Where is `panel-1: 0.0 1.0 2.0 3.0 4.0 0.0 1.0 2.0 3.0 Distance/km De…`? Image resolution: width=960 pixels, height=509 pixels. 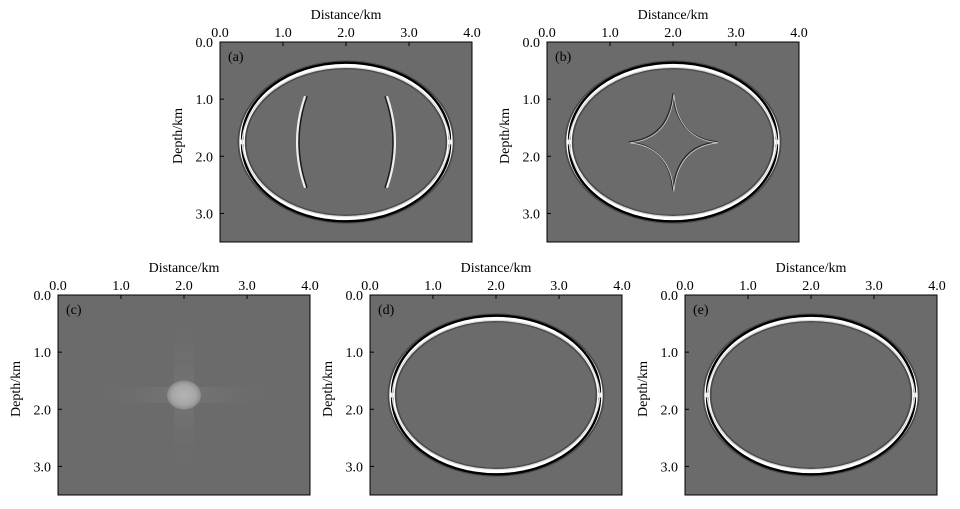 panel-1: 0.0 1.0 2.0 3.0 4.0 0.0 1.0 2.0 3.0 Distance/km De… is located at coordinates (653, 125).